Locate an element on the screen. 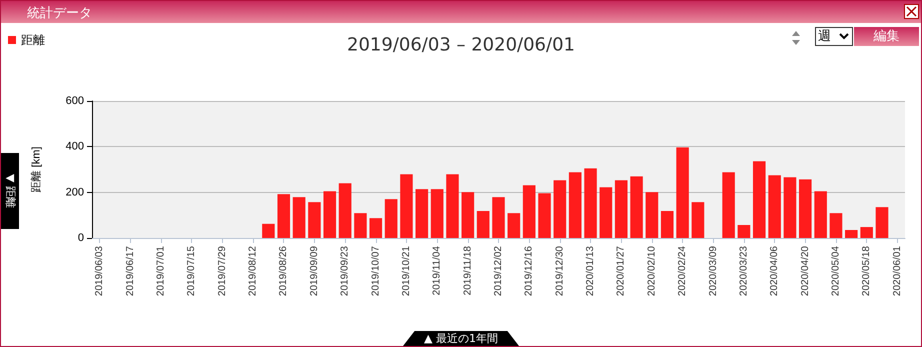 The height and width of the screenshot is (347, 922). x-tick-label: 2020/02/24 is located at coordinates (682, 271).